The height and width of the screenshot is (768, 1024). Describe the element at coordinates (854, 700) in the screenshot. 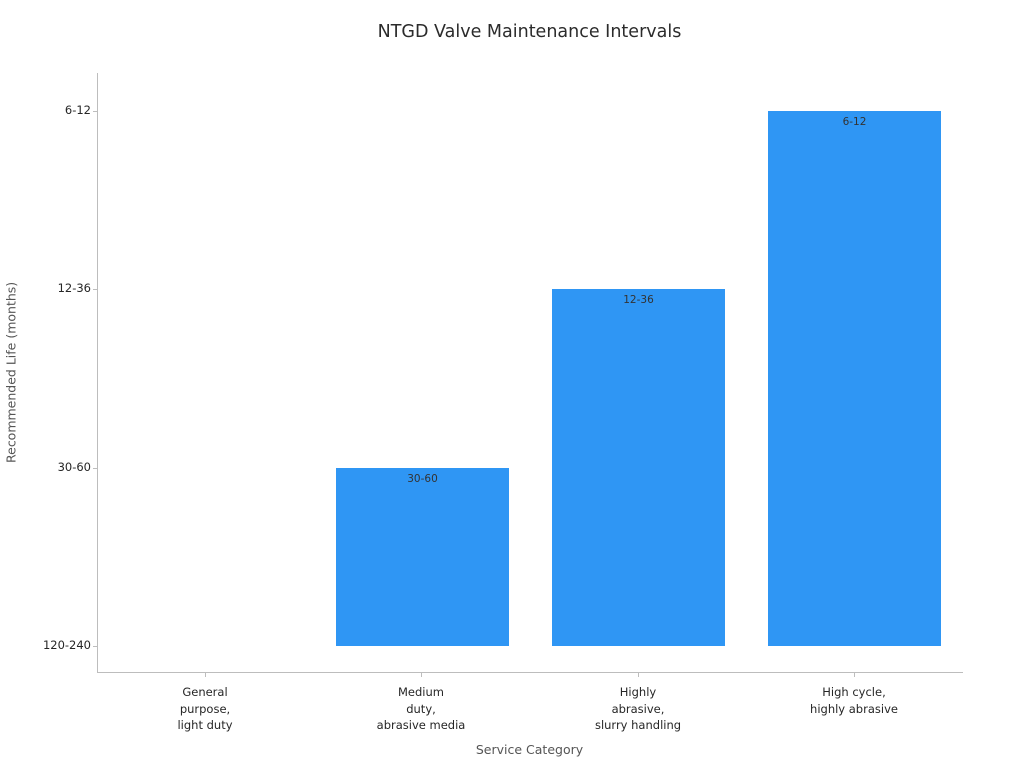

I see `x-tick-label: High cycle, highly abrasive` at that location.